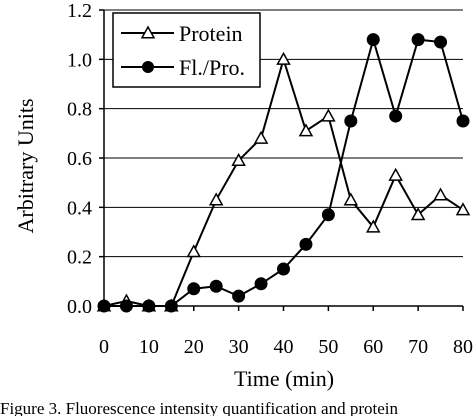 The height and width of the screenshot is (416, 474). I want to click on x-tick-label: 60, so click(373, 347).